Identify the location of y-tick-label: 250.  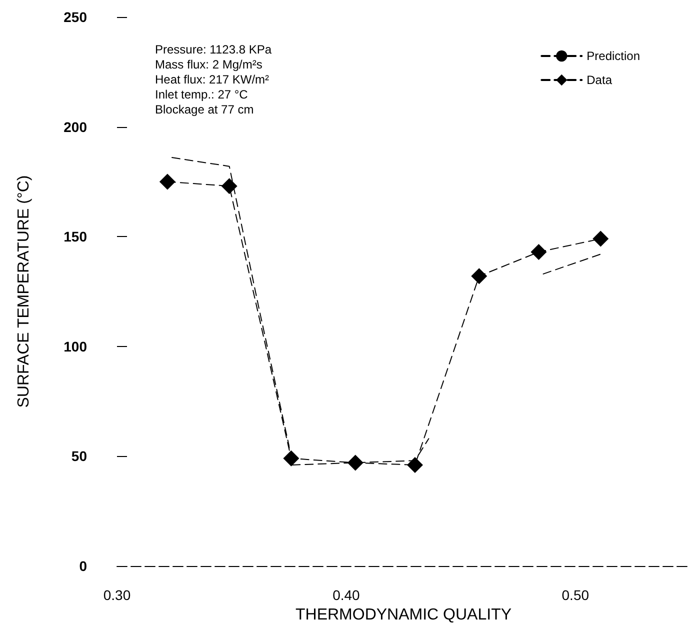
(76, 17).